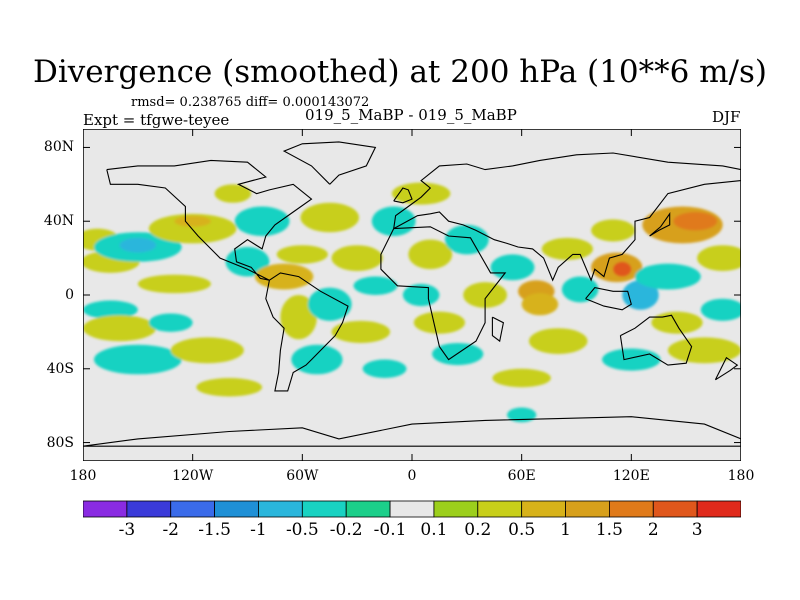  What do you see at coordinates (565, 530) in the screenshot?
I see `colorbar-label: 1` at bounding box center [565, 530].